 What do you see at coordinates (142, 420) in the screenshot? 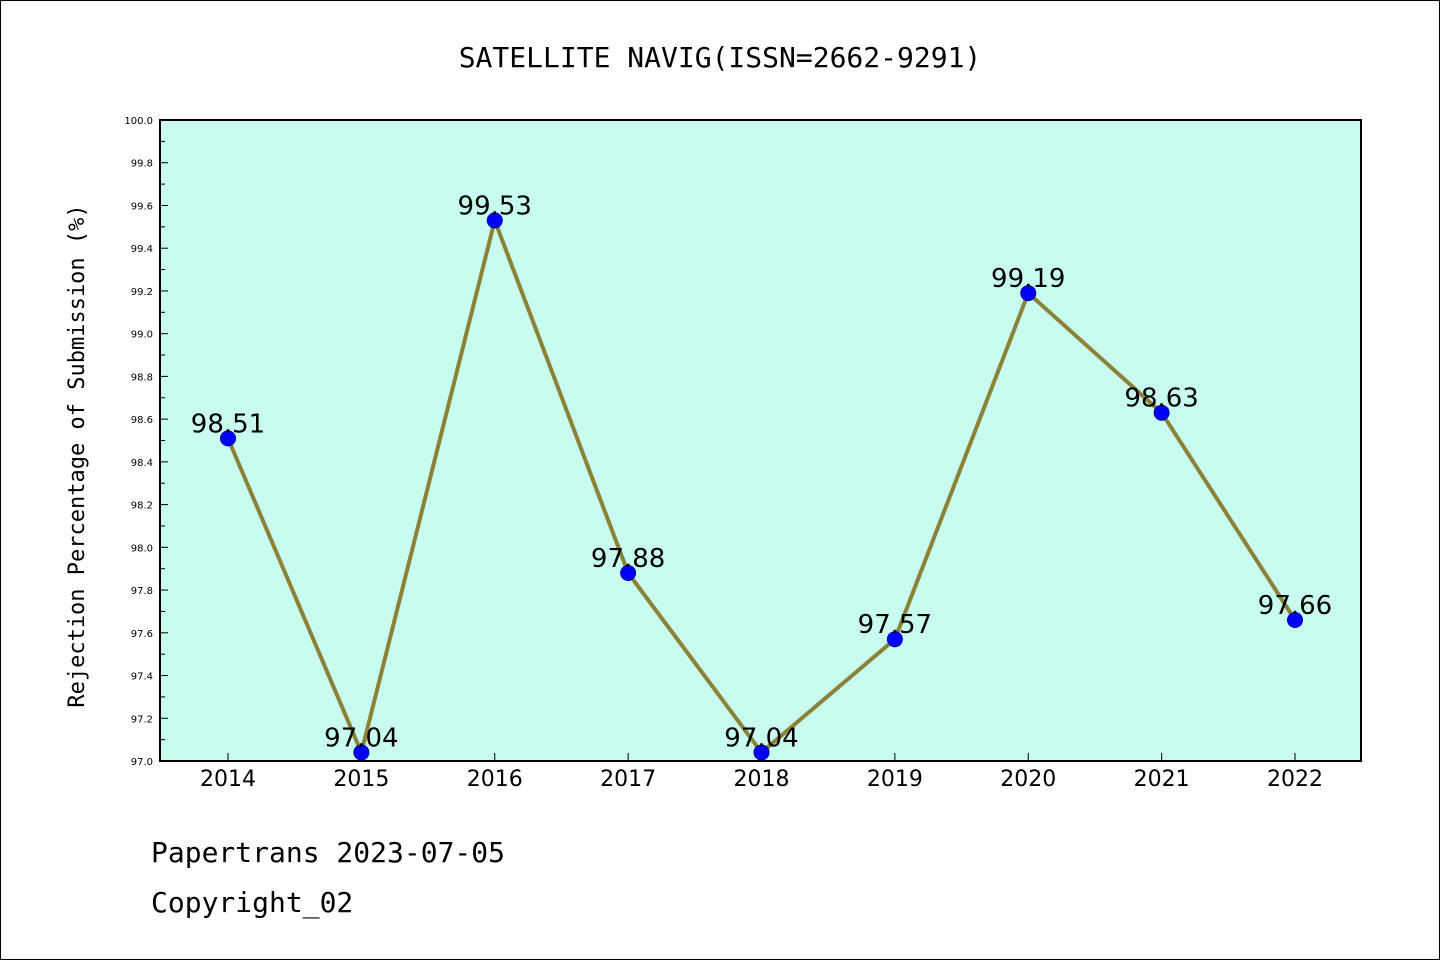
I see `y-tick-label: 98.6` at bounding box center [142, 420].